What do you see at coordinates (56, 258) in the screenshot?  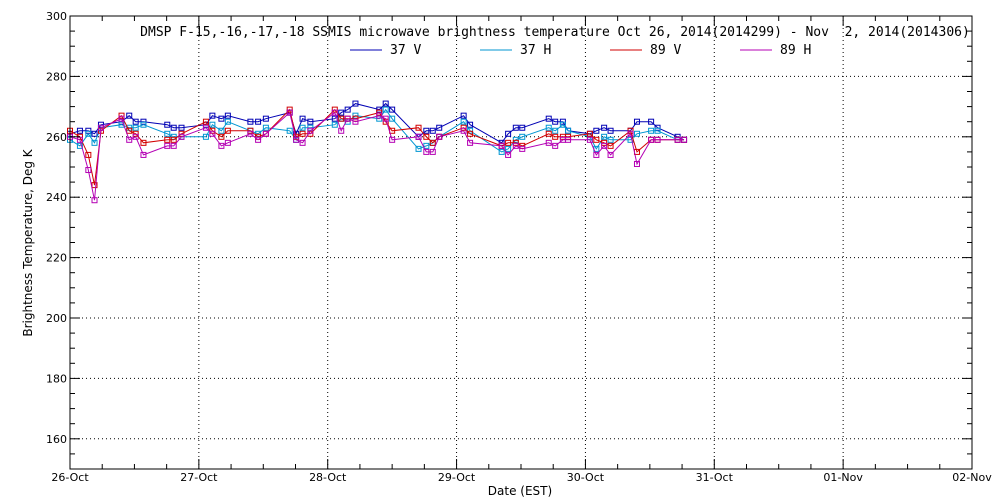 I see `y-tick-label: 220` at bounding box center [56, 258].